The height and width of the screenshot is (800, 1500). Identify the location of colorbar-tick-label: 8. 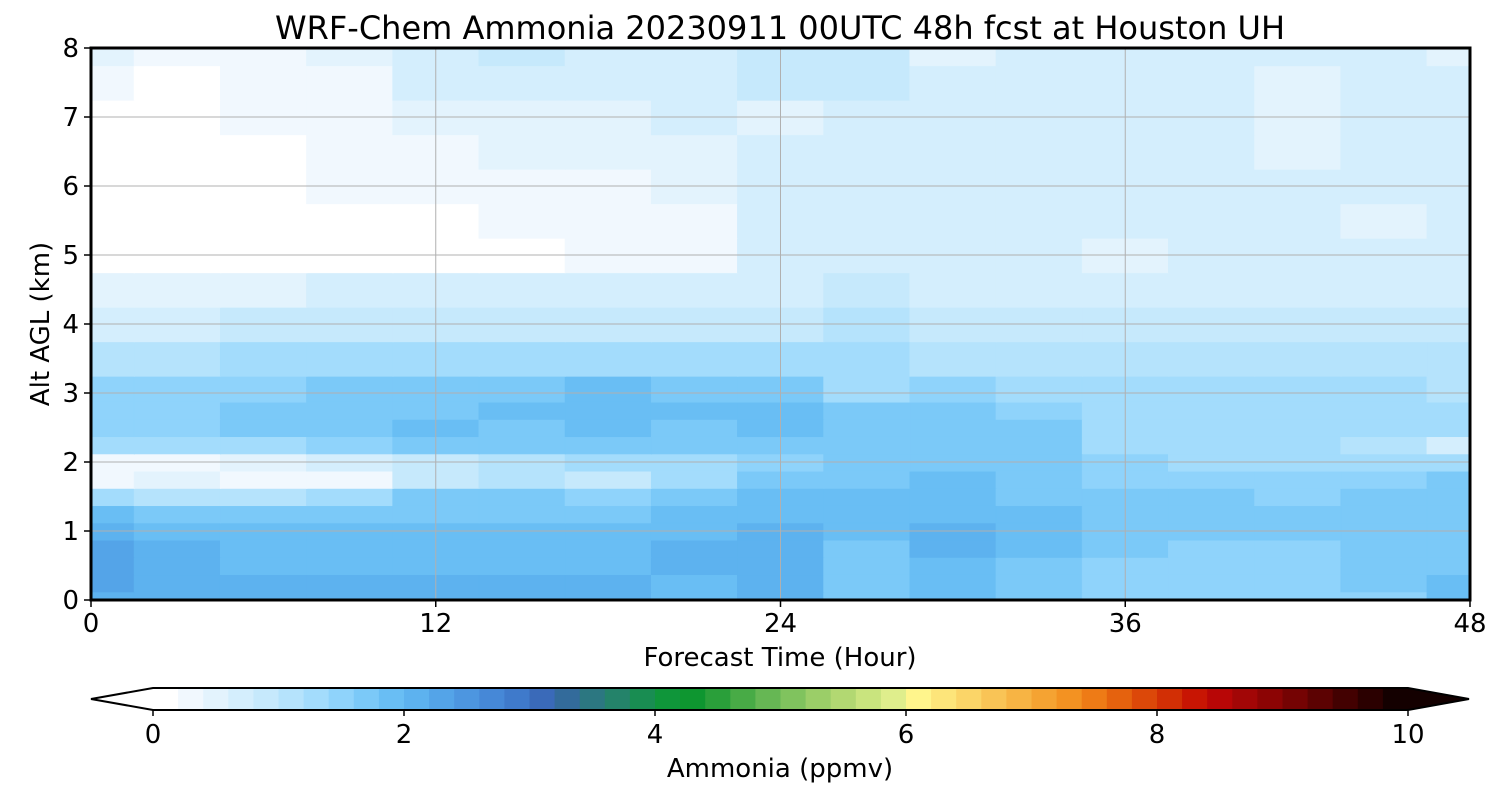
(1157, 735).